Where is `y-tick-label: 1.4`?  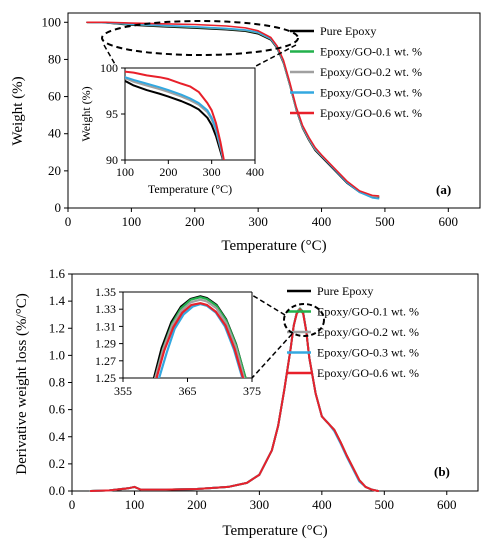
y-tick-label: 1.4 is located at coordinates (57, 300).